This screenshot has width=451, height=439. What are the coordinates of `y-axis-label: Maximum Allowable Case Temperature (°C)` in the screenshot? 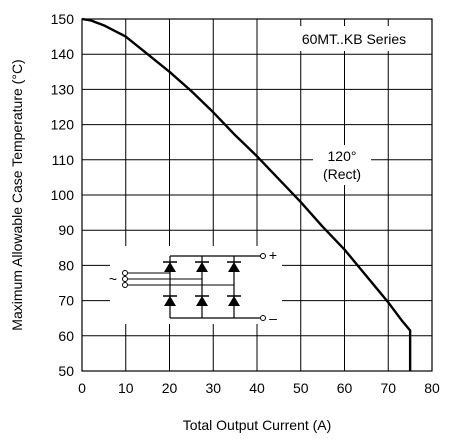 It's located at (17, 194).